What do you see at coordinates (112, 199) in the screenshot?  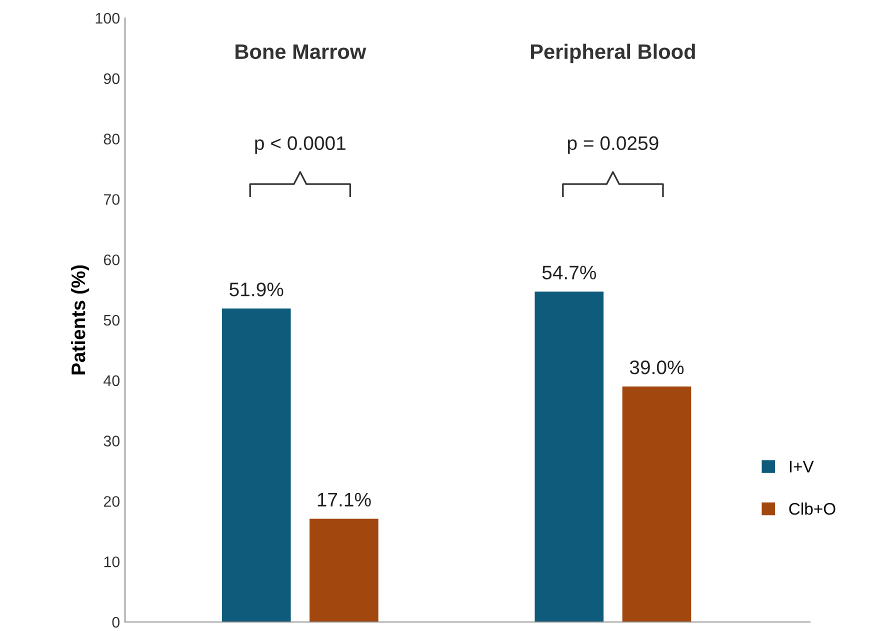 I see `y-tick-label: 70` at bounding box center [112, 199].